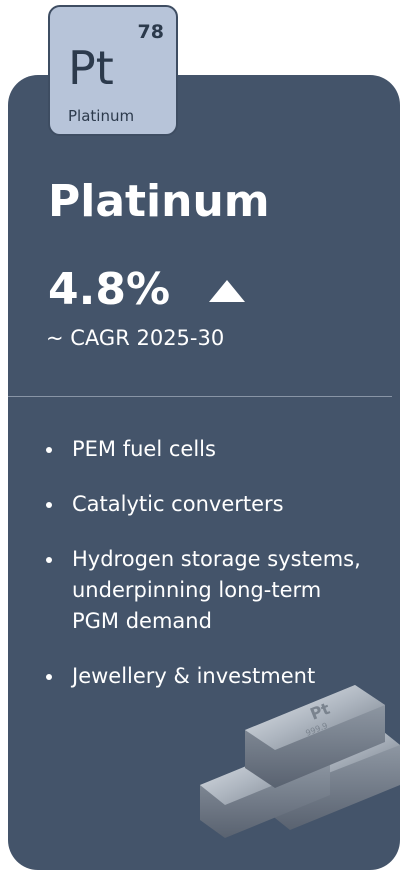 The height and width of the screenshot is (877, 403). I want to click on element-tile: 78 Pt Platinum, so click(113, 70).